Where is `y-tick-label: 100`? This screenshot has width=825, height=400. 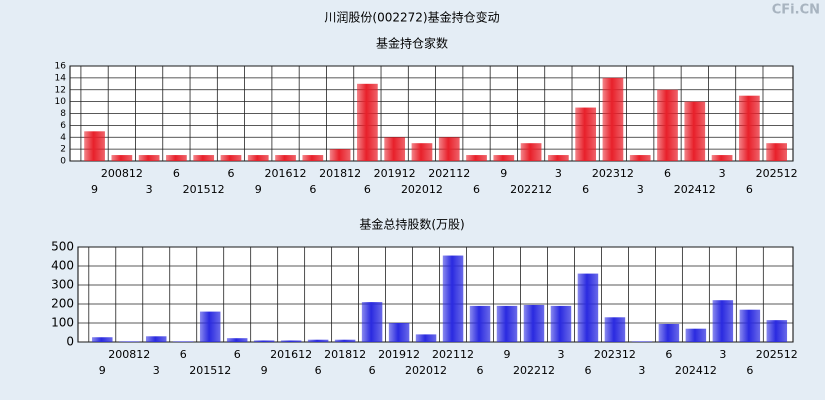
y-tick-label: 100 is located at coordinates (62, 323).